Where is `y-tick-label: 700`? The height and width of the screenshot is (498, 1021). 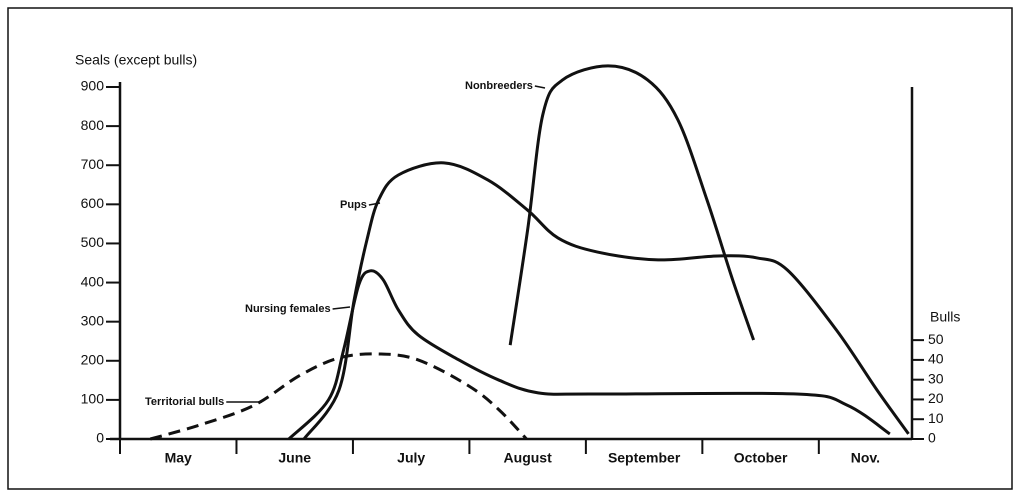 y-tick-label: 700 is located at coordinates (93, 164).